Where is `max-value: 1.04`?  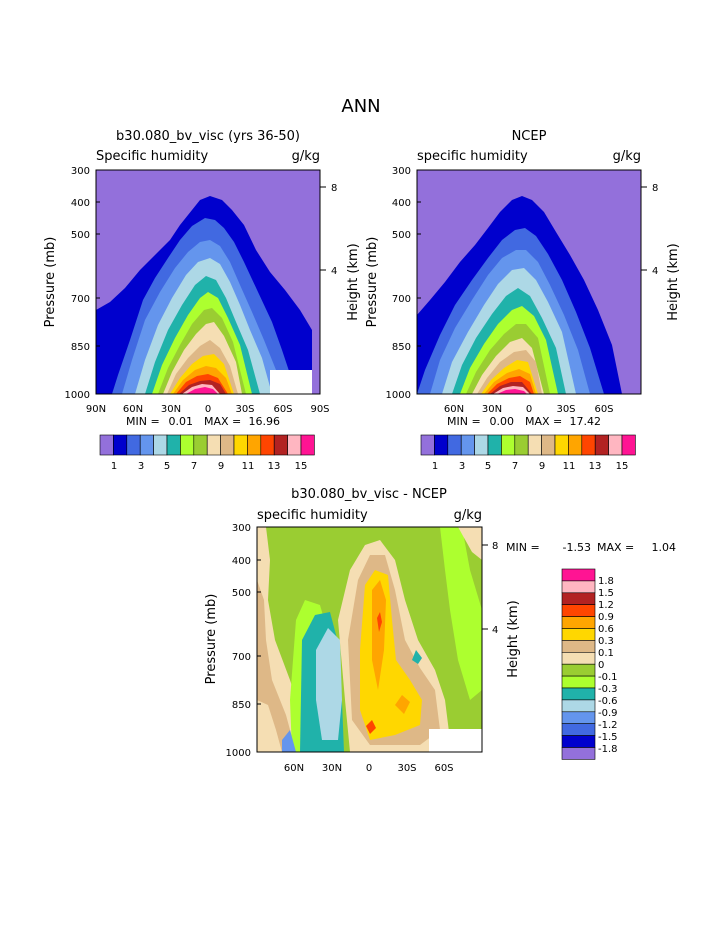
max-value: 1.04 is located at coordinates (664, 547).